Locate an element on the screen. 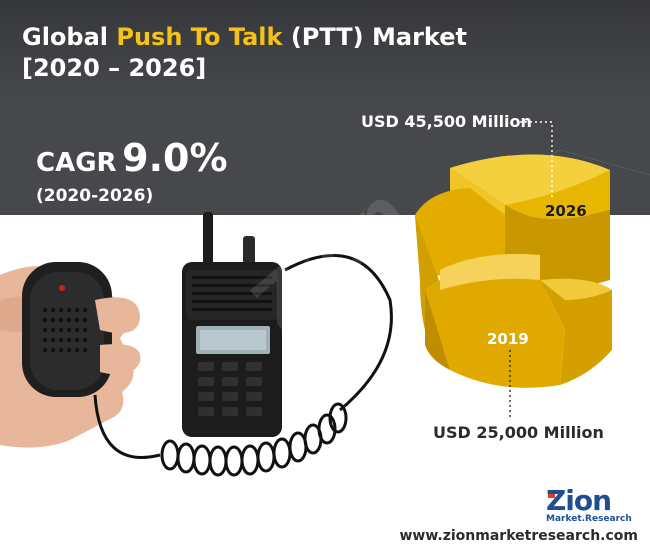  cagr-main: CAGR 9.0% is located at coordinates (132, 162).